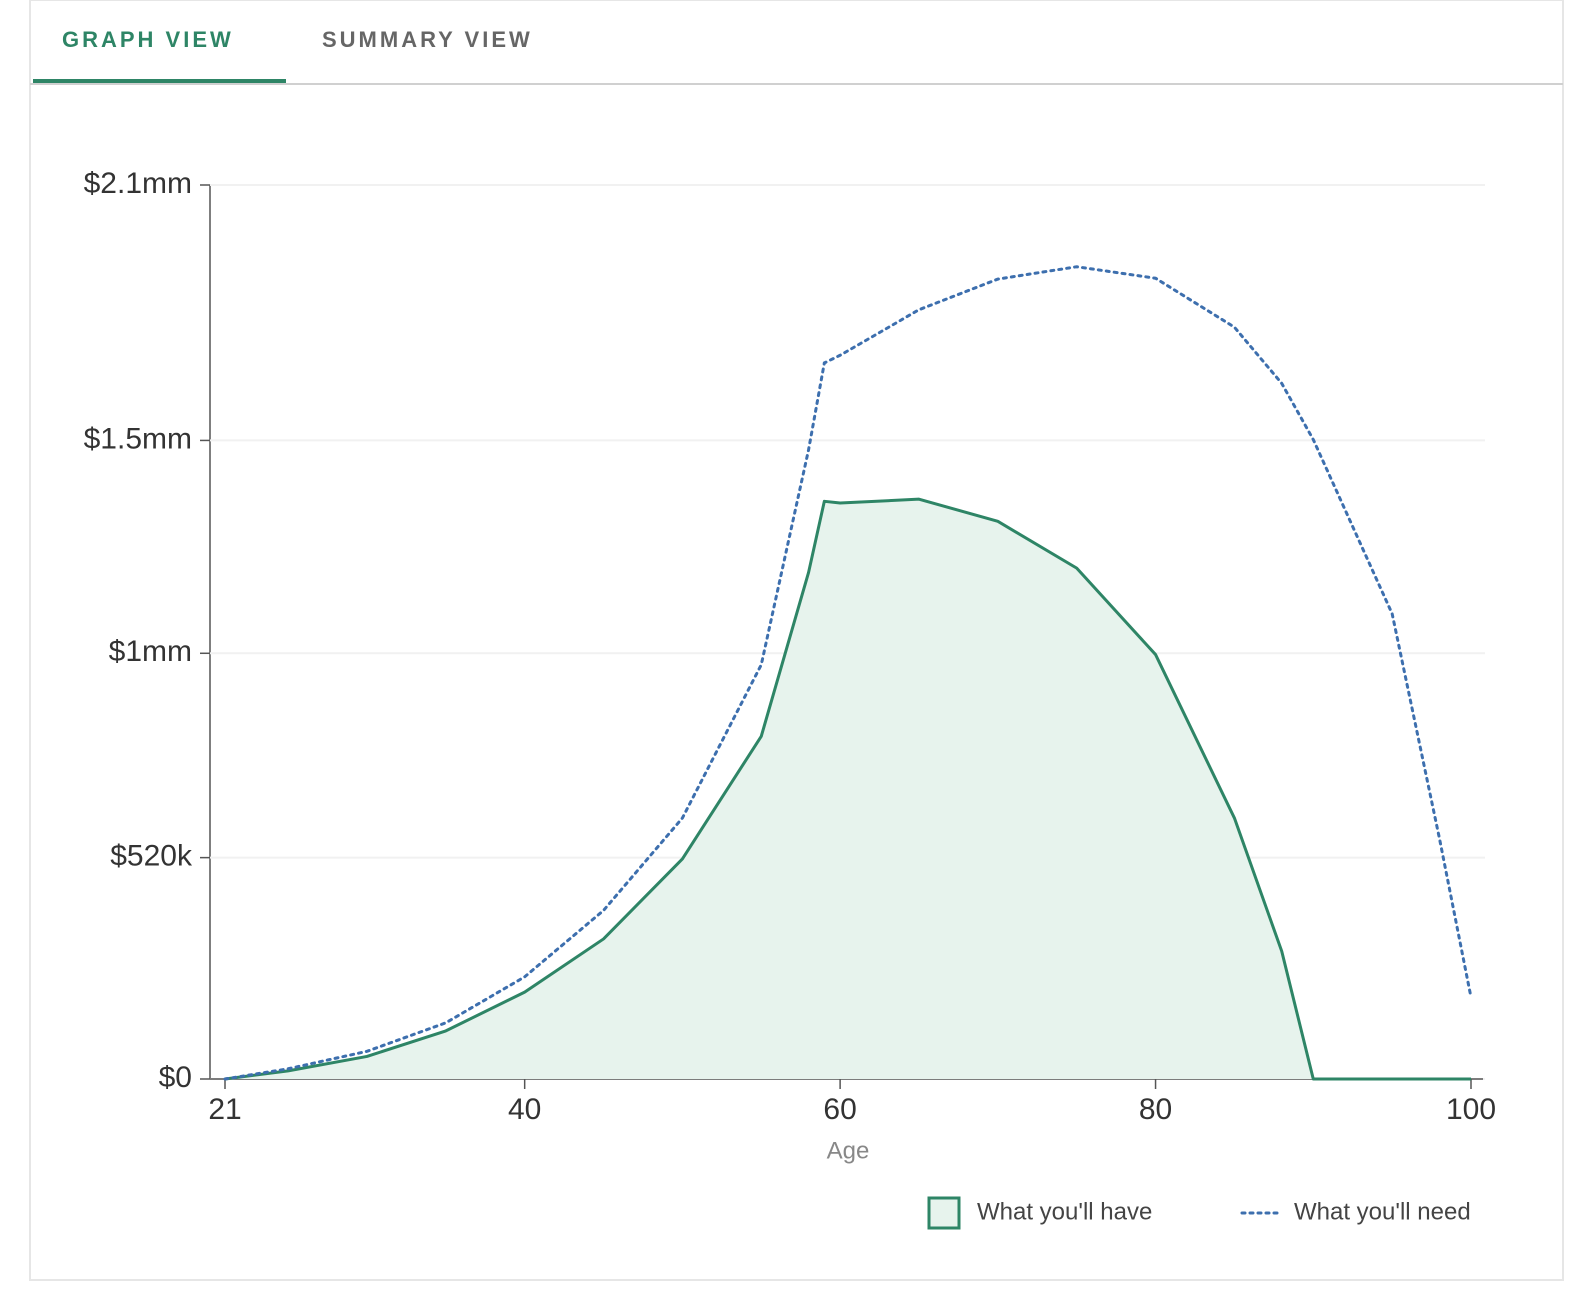  Describe the element at coordinates (224, 1109) in the screenshot. I see `x-tick-label: 21` at that location.